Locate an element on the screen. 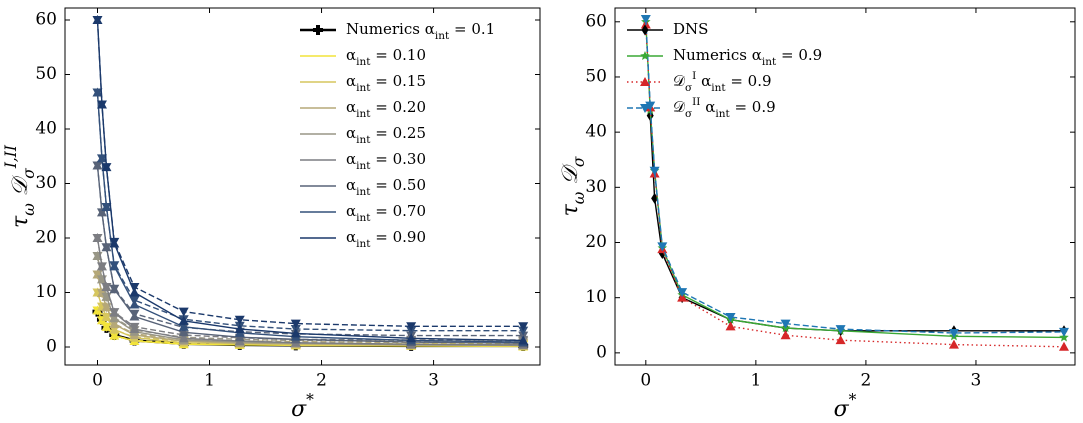  text-part: = 0.50 is located at coordinates (398, 185).